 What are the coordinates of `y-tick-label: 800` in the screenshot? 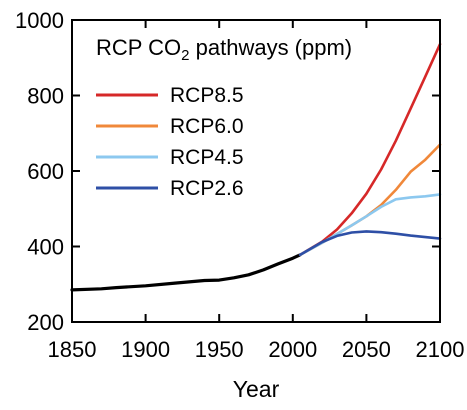 It's located at (45, 96).